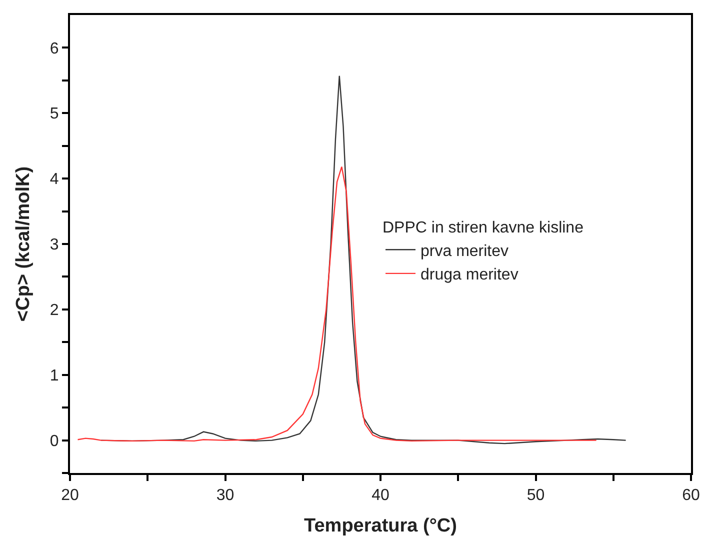 This screenshot has width=708, height=547. I want to click on legend-title: DPPC in stiren kavne kisline, so click(483, 228).